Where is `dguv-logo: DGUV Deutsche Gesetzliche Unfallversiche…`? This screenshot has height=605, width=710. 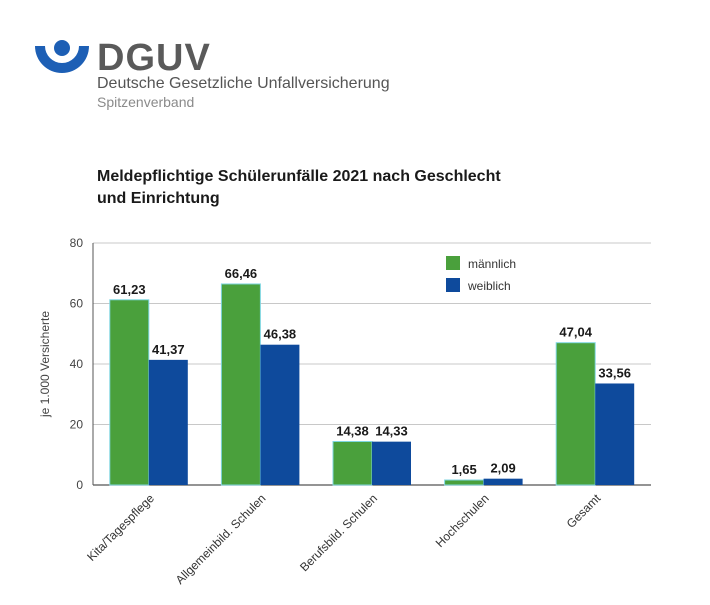 dguv-logo: DGUV Deutsche Gesetzliche Unfallversiche… is located at coordinates (213, 78).